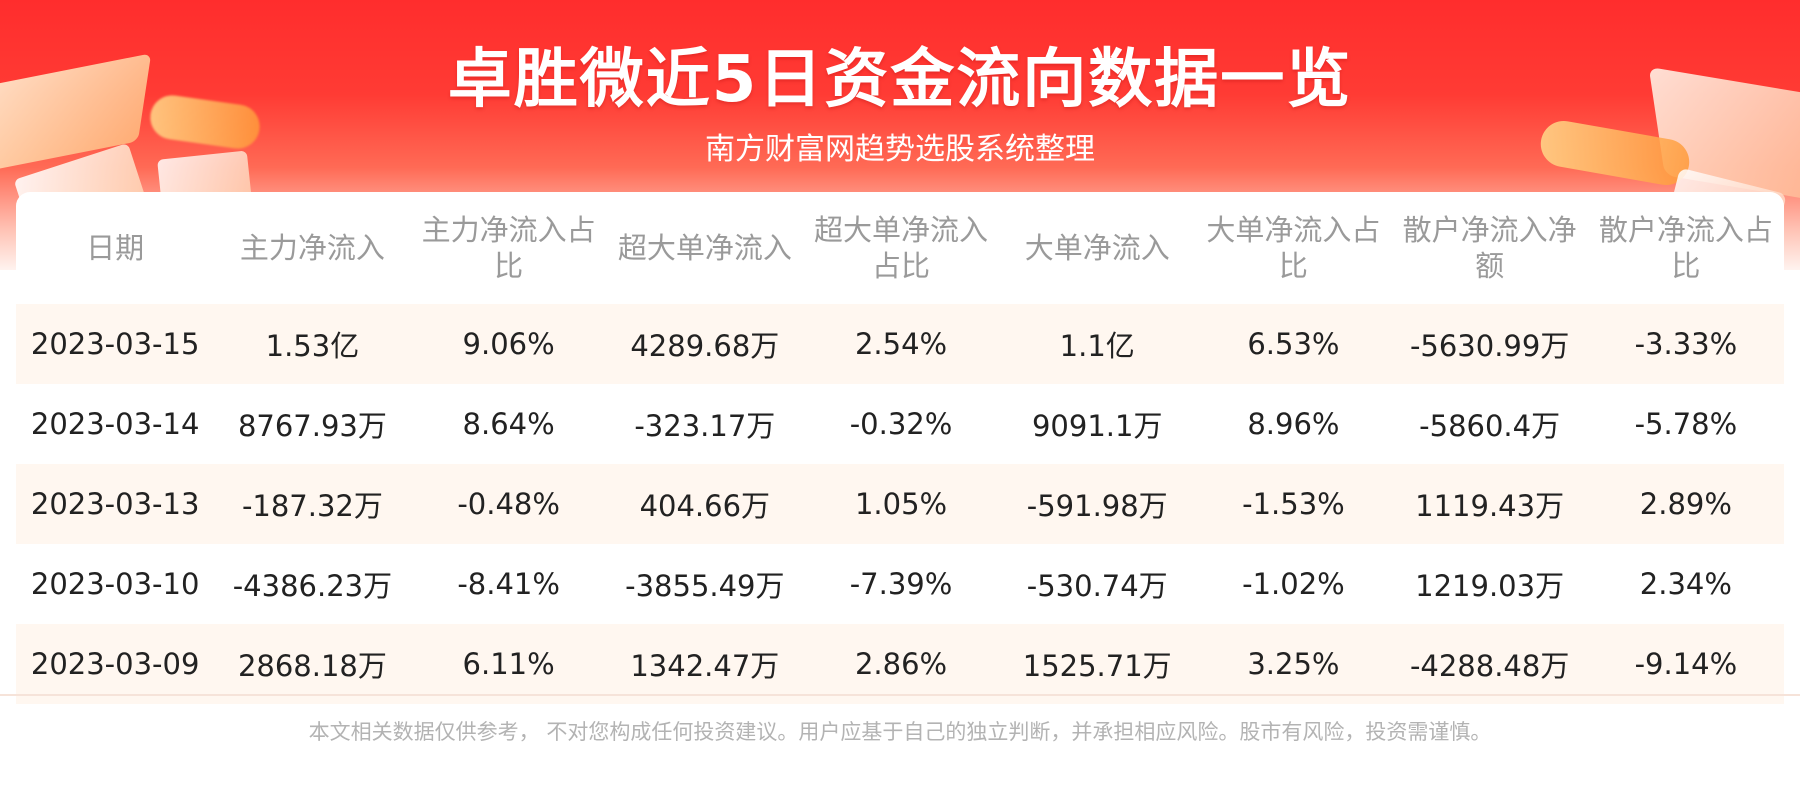 This screenshot has width=1800, height=800. What do you see at coordinates (1097, 344) in the screenshot?
I see `table-cell: 1.1亿` at bounding box center [1097, 344].